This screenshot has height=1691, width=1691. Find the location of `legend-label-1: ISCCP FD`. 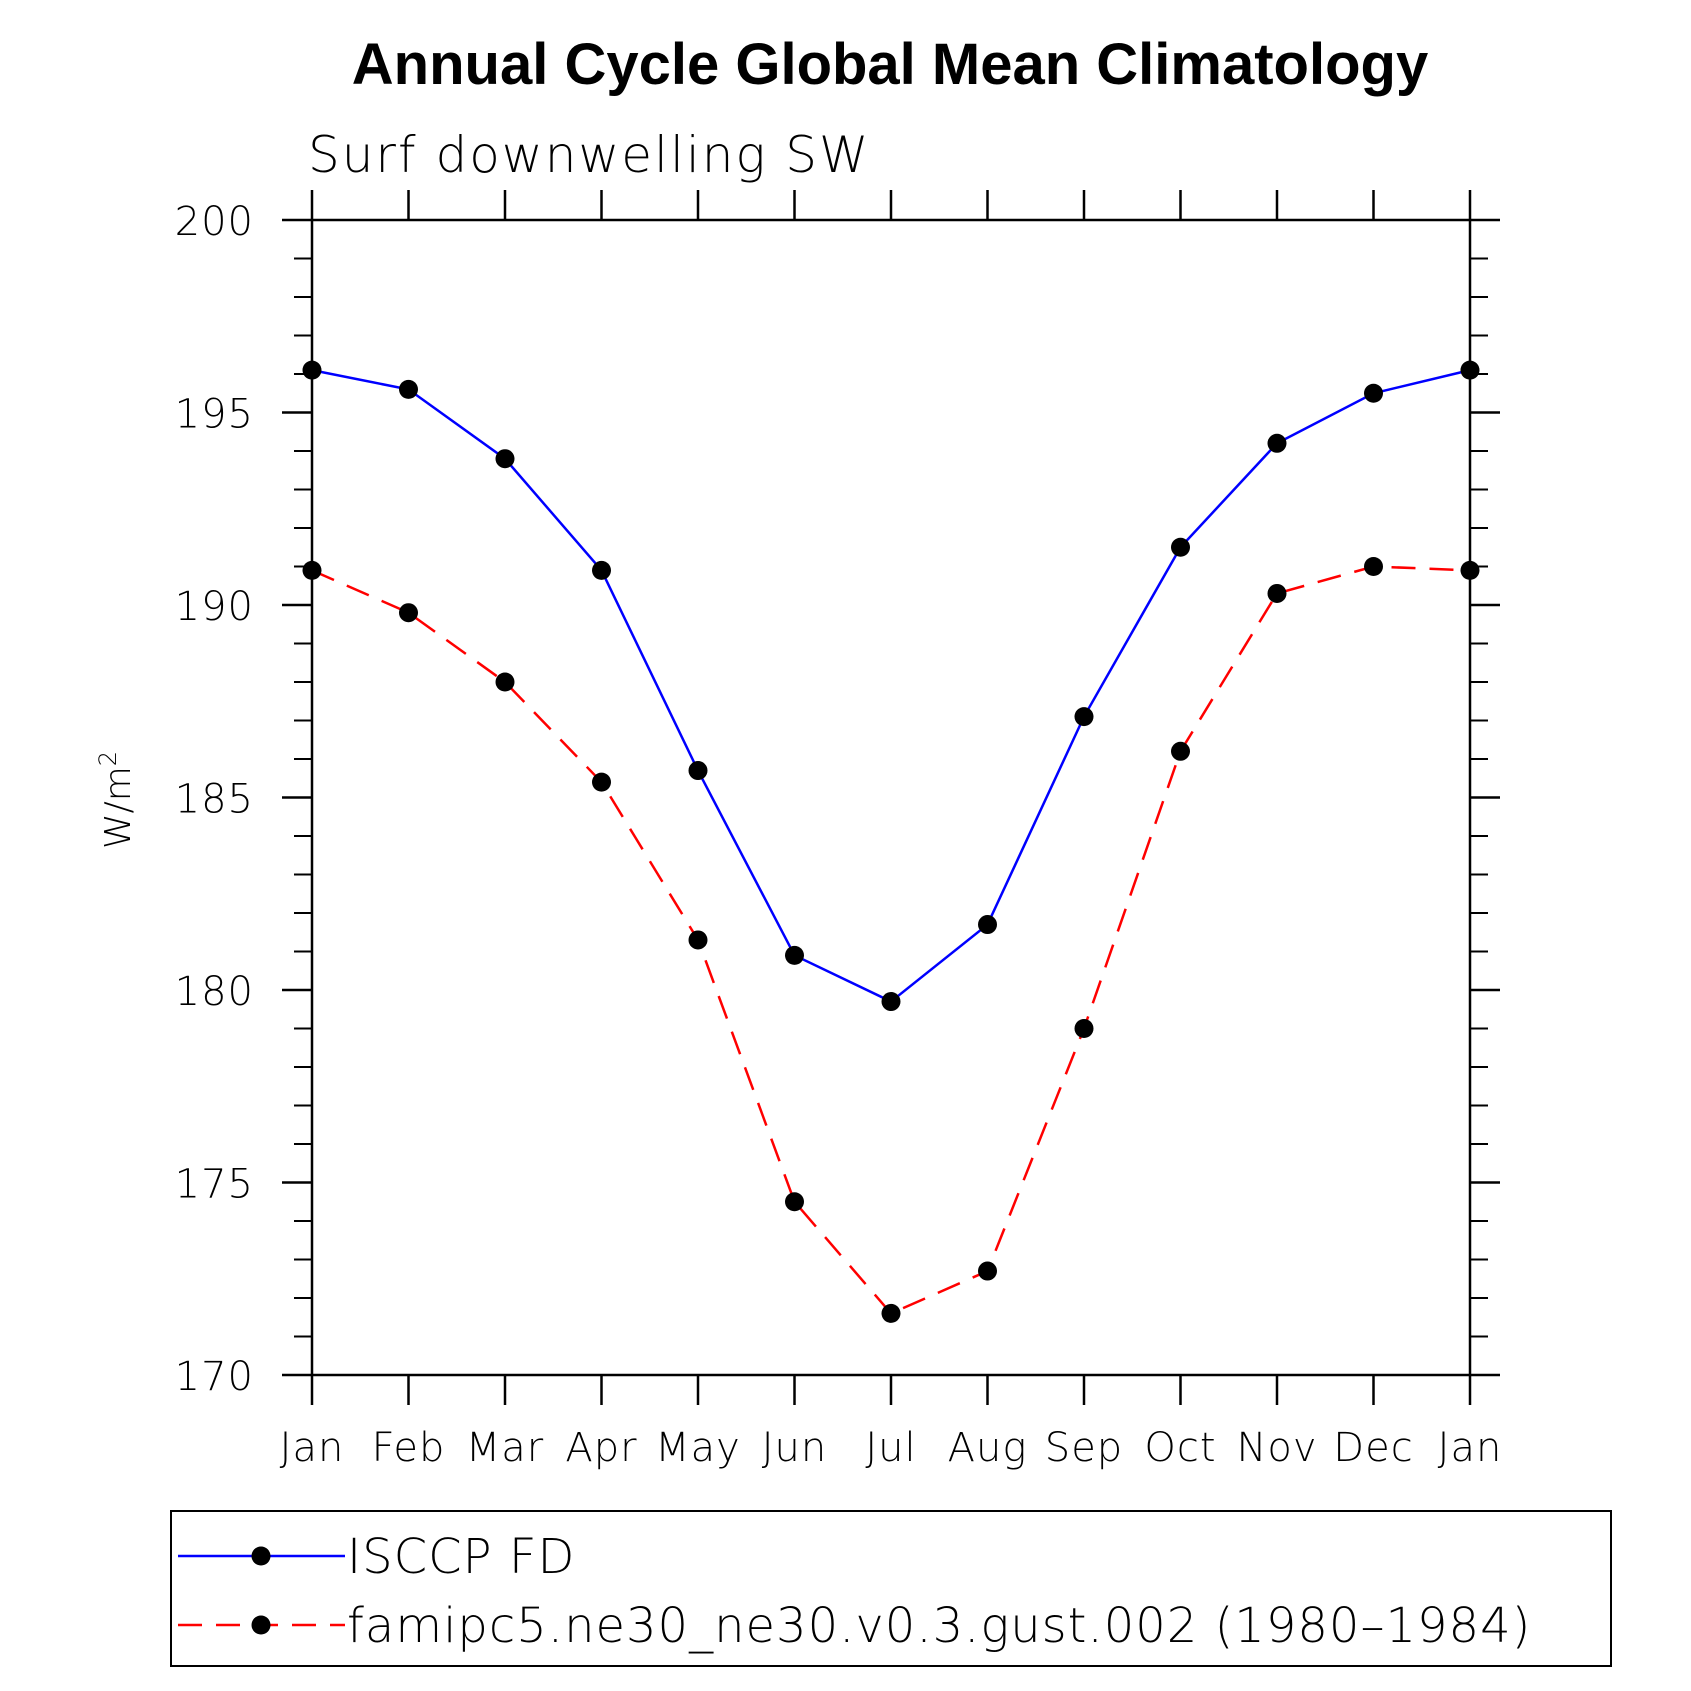

legend-label-1: ISCCP FD is located at coordinates (461, 1557).